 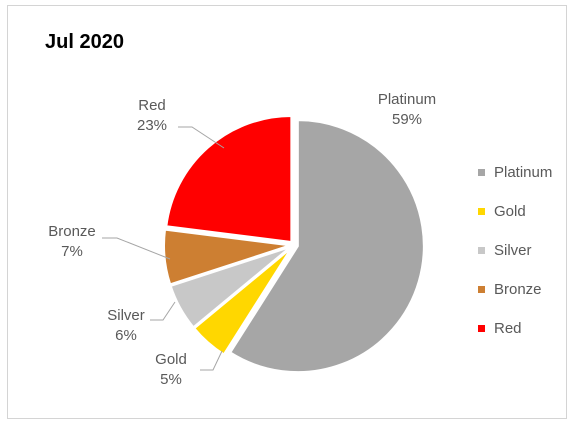 What do you see at coordinates (72, 251) in the screenshot?
I see `slice-label-pct-bronze: 7%` at bounding box center [72, 251].